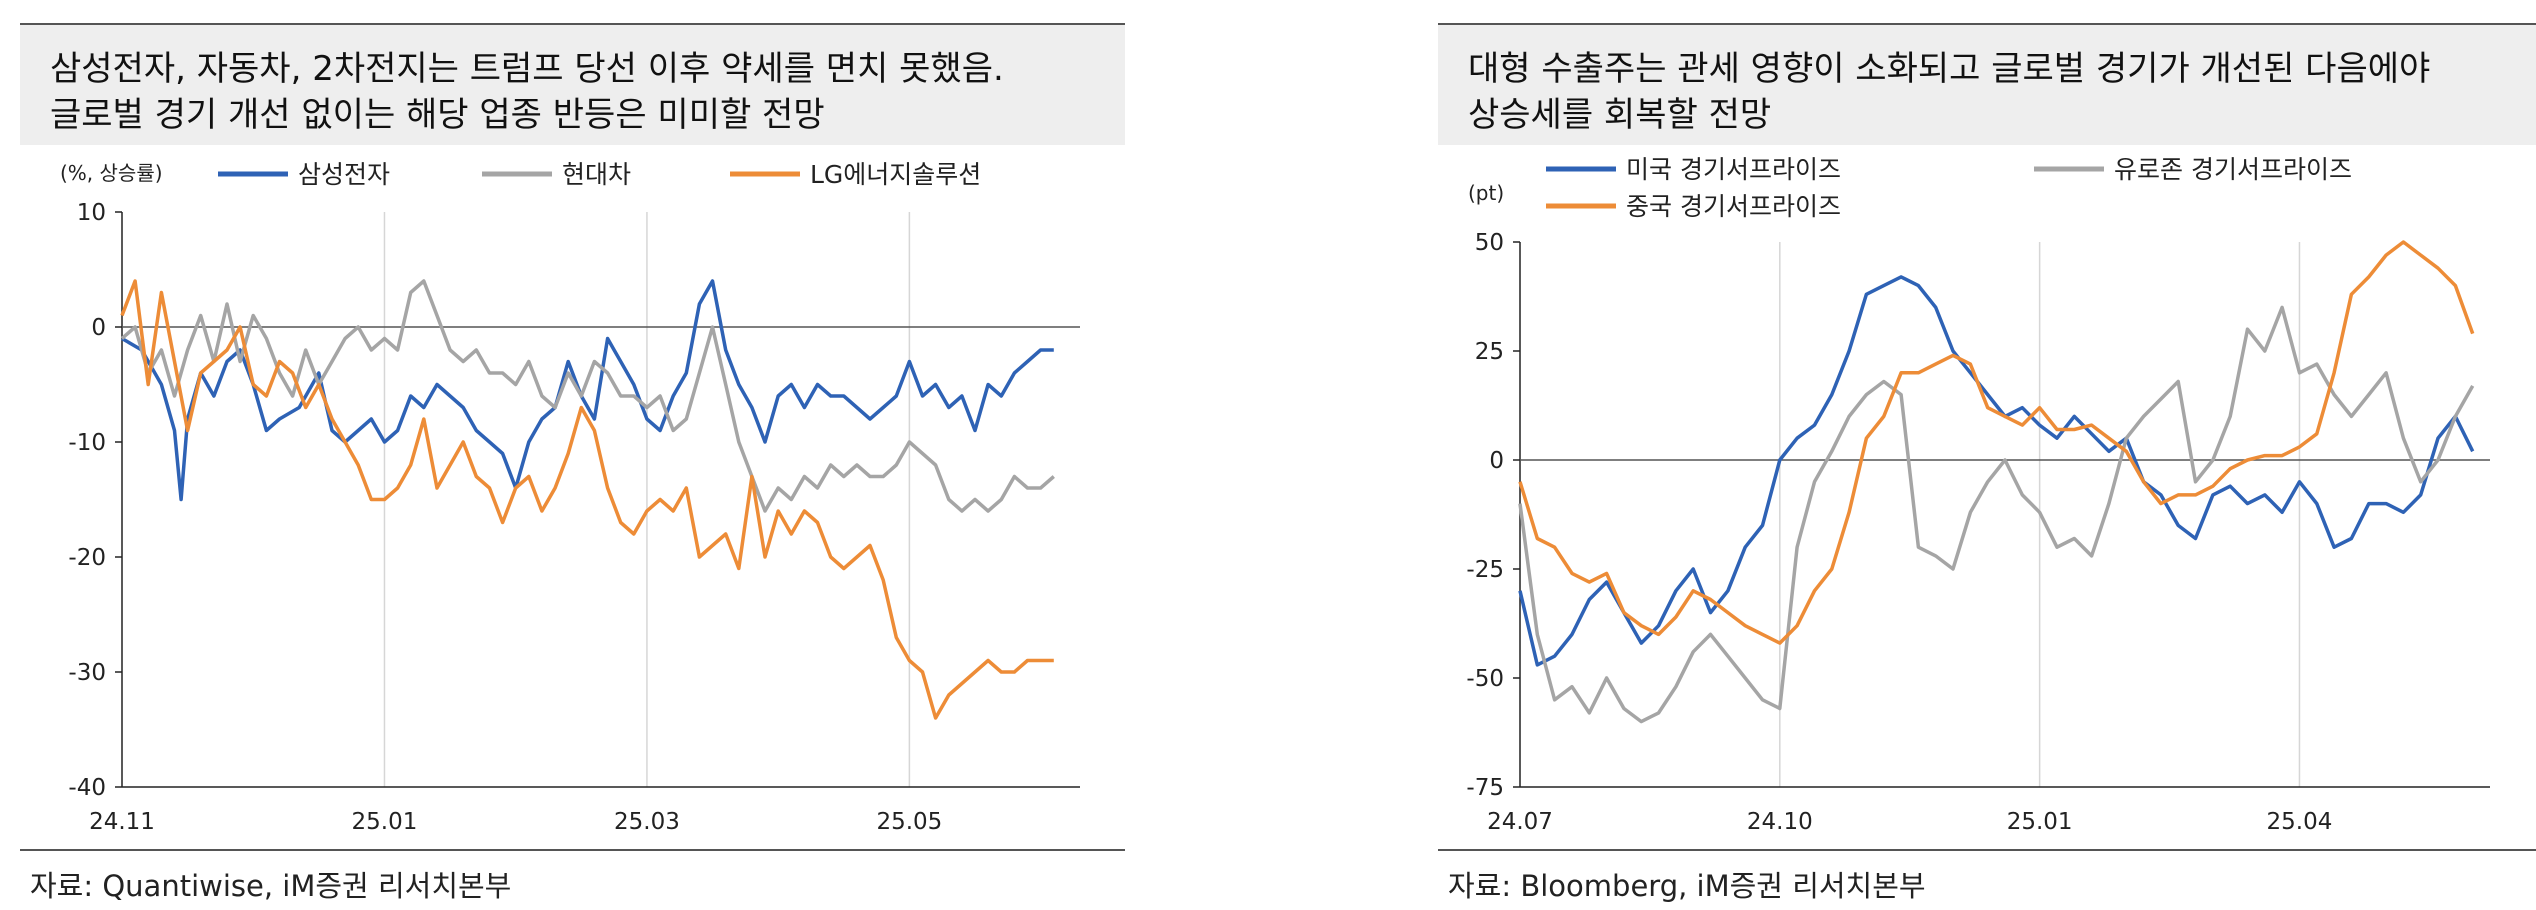 This screenshot has height=910, width=2536. What do you see at coordinates (1780, 822) in the screenshot?
I see `x-tick-label: 24.10` at bounding box center [1780, 822].